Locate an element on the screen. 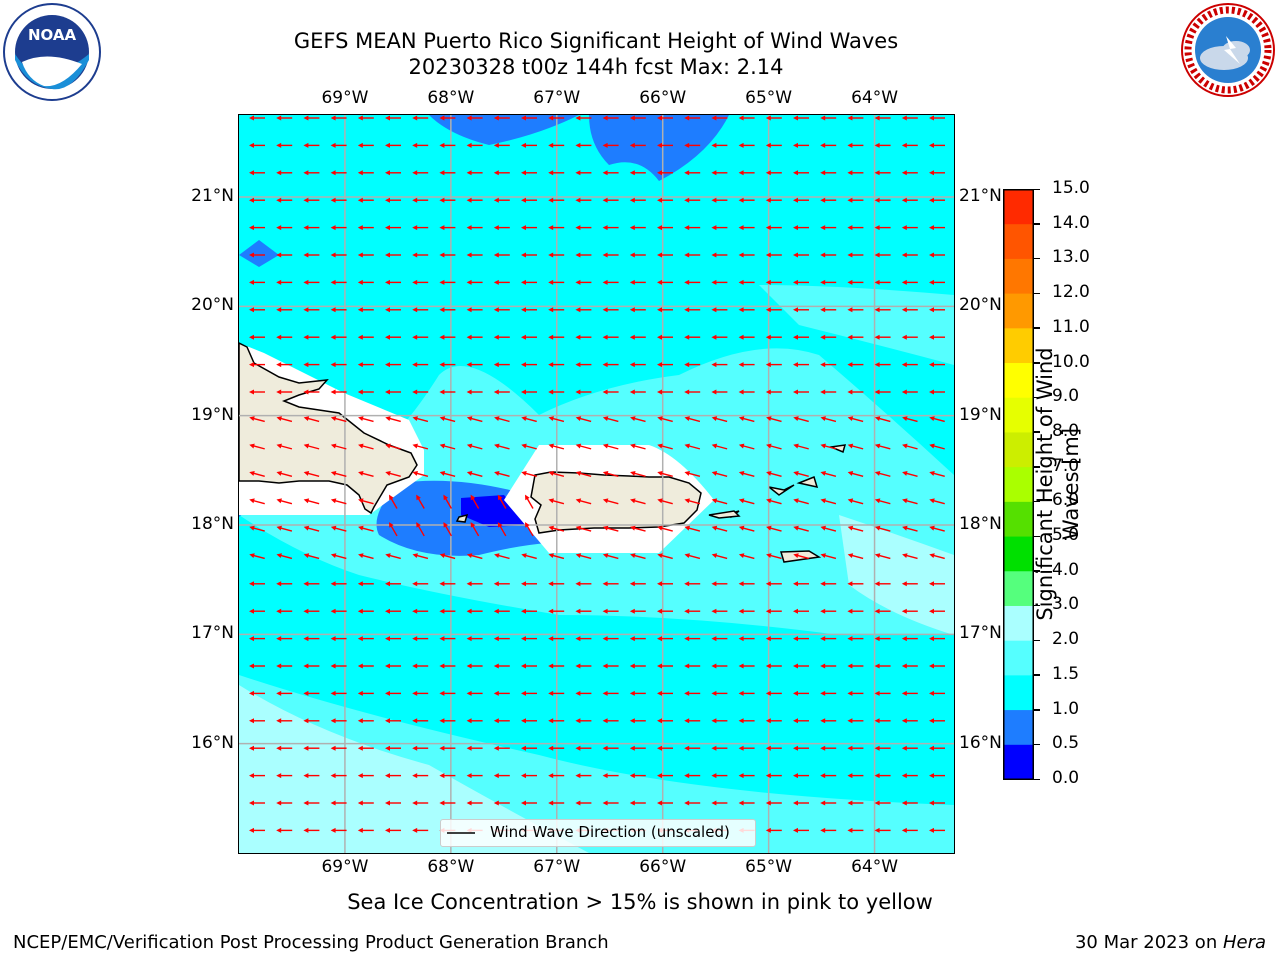 The image size is (1280, 960). footer-date-text: 30 Mar 2023 on is located at coordinates (1148, 942).